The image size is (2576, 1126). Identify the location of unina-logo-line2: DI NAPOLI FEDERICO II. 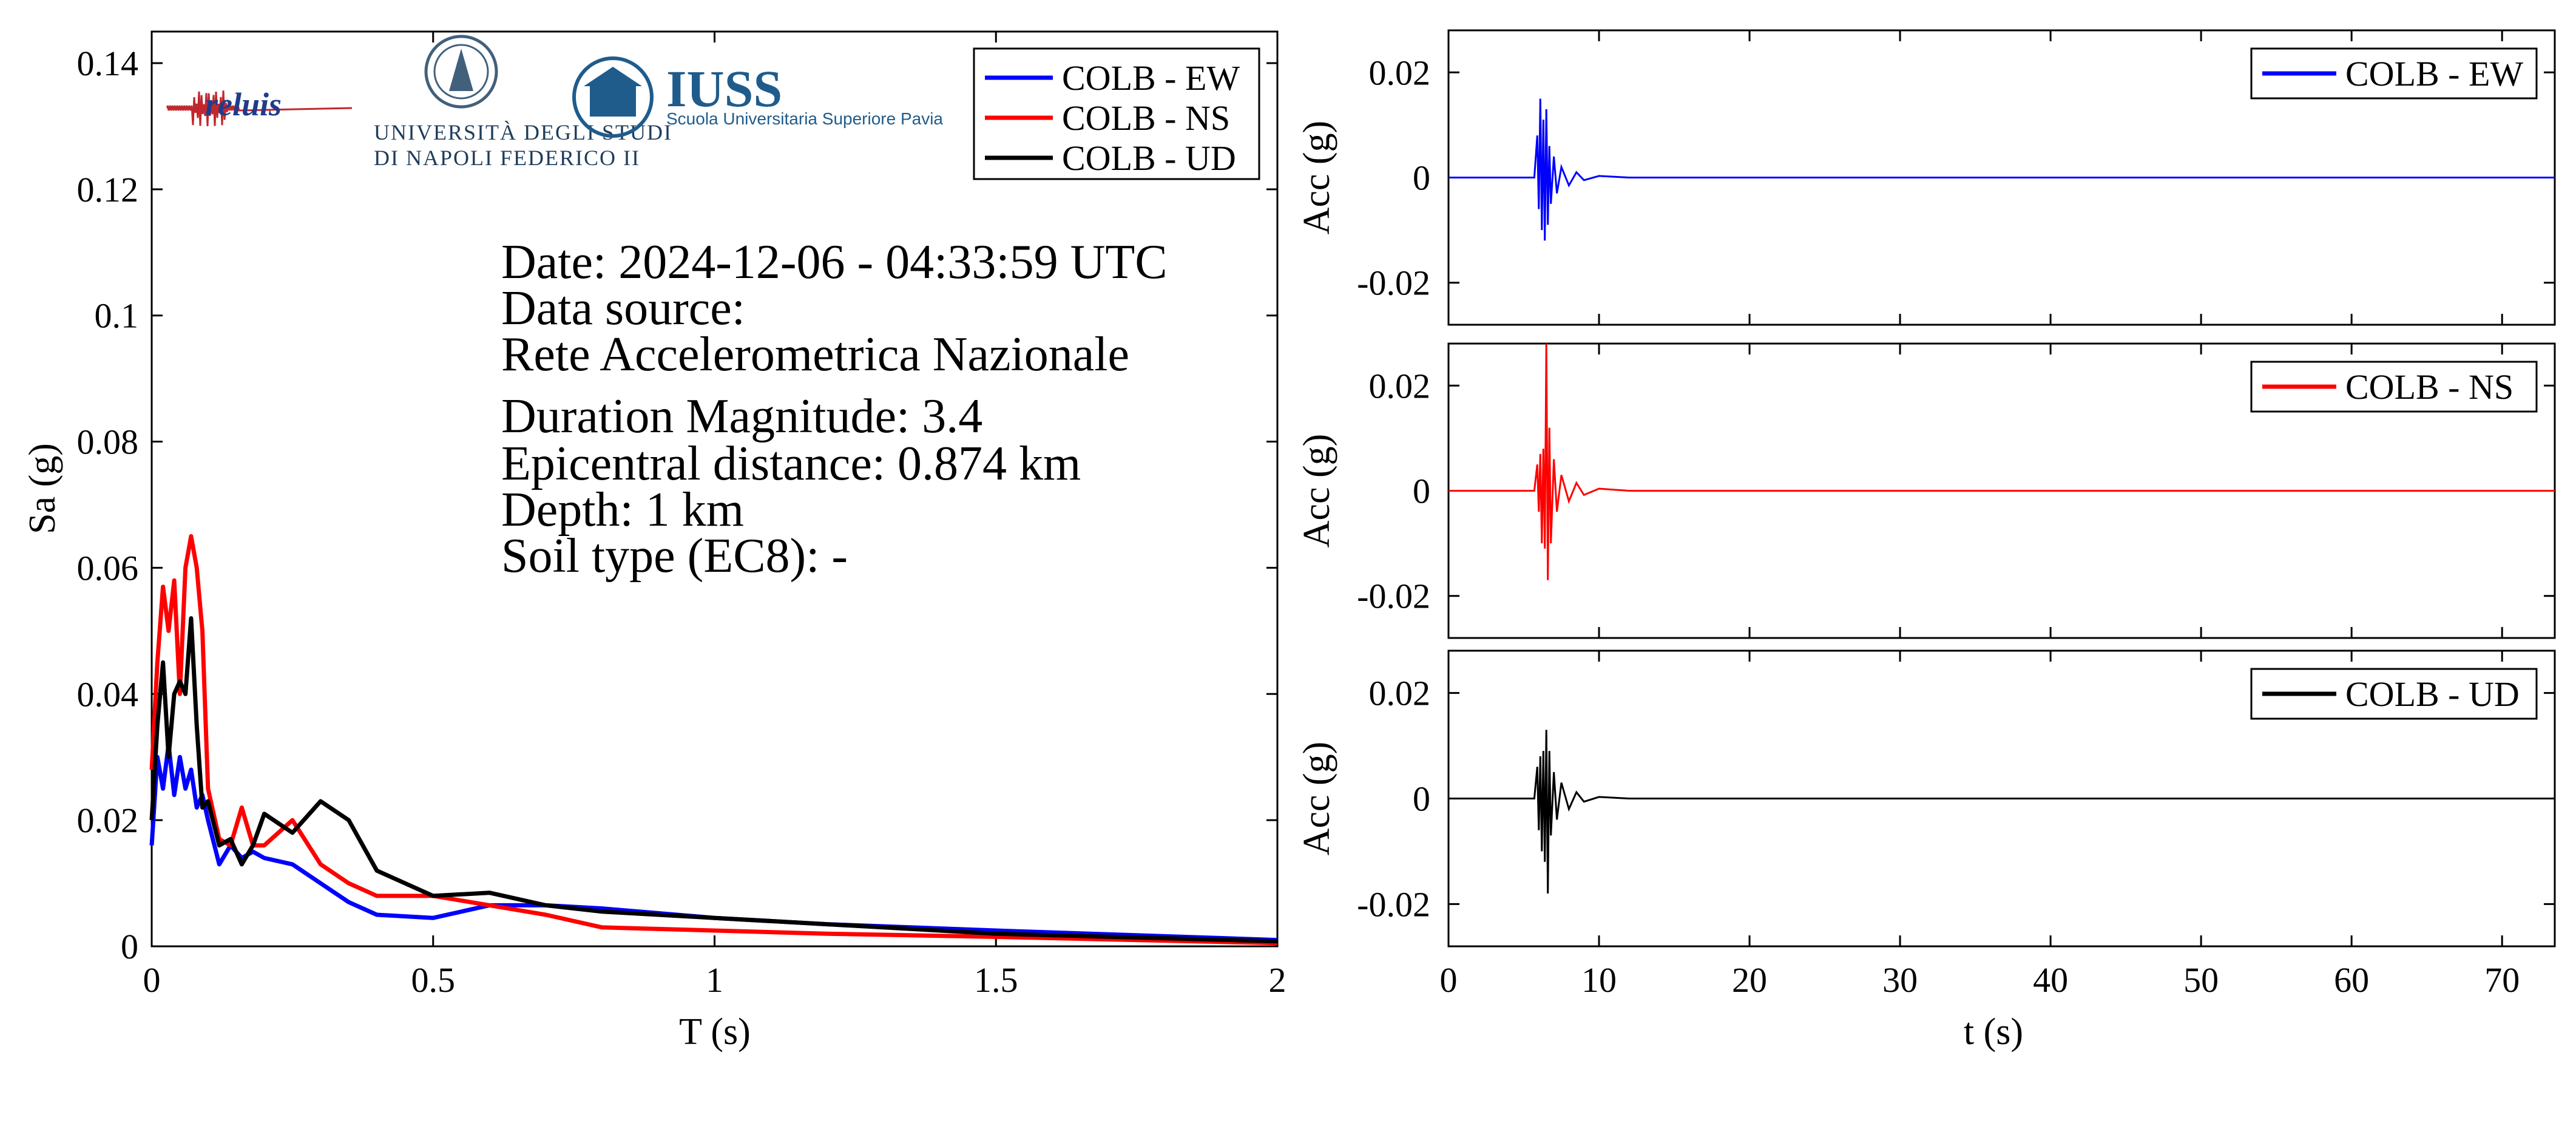
(507, 158).